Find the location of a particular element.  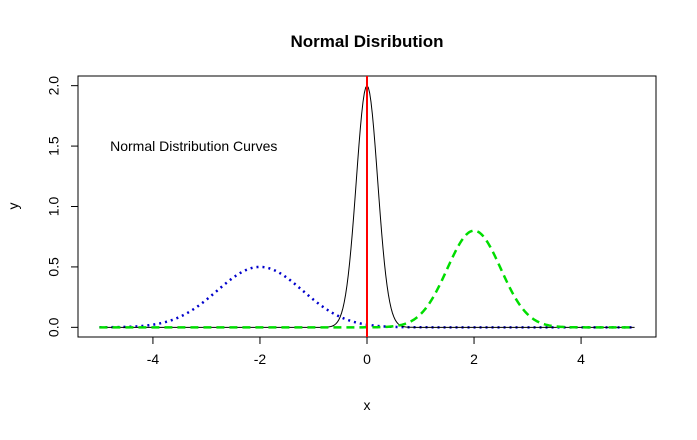

y-tick-label: 2.0 is located at coordinates (54, 86).